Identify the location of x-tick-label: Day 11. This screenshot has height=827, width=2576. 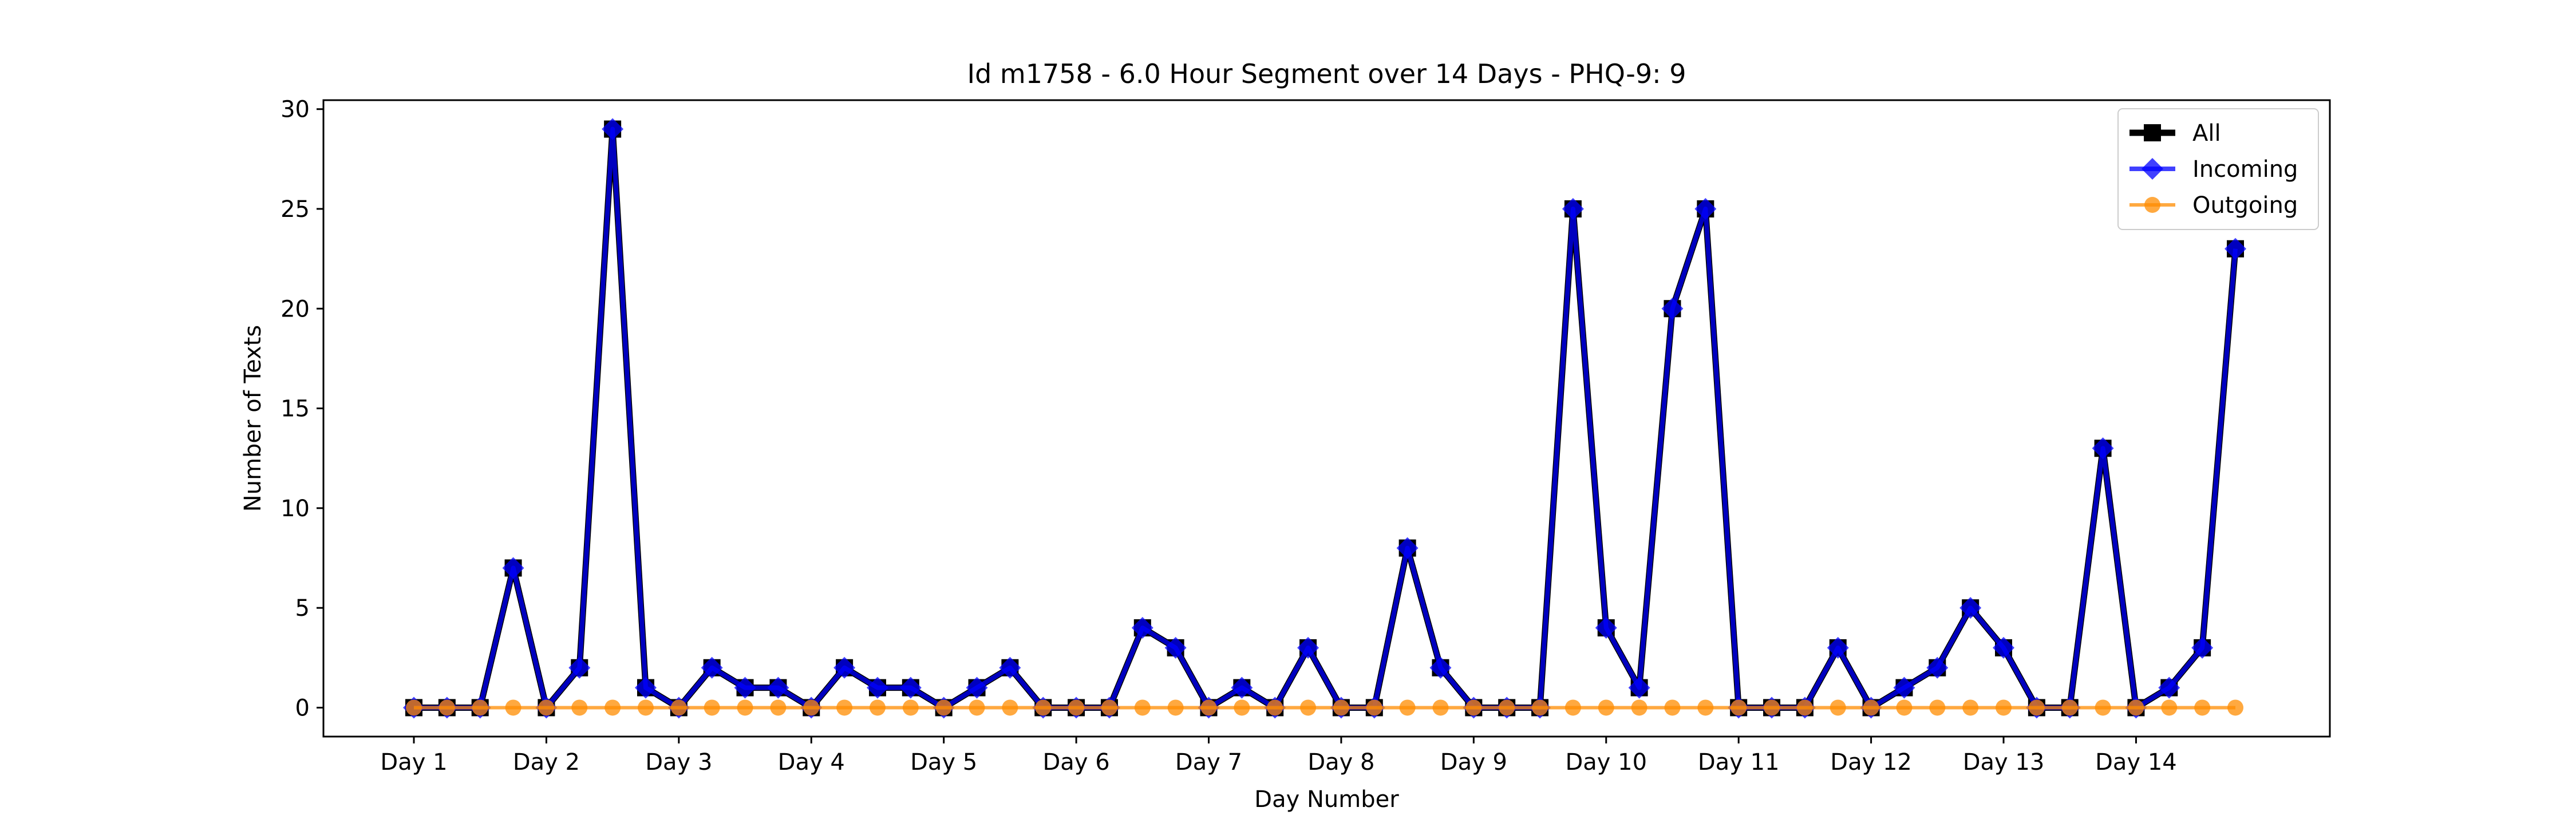
(1739, 762).